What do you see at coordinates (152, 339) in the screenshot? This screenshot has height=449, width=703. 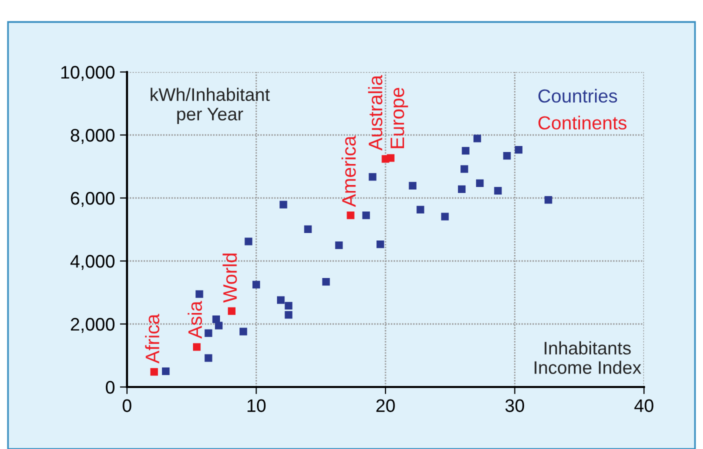 I see `annotation: Africa` at bounding box center [152, 339].